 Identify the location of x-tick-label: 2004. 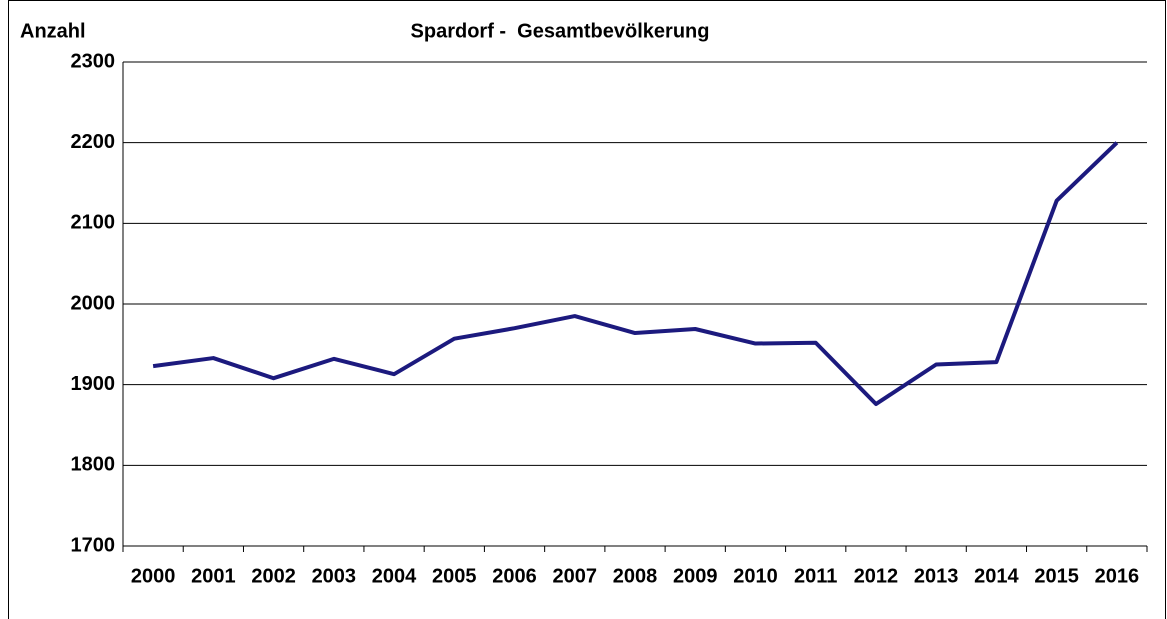
(394, 576).